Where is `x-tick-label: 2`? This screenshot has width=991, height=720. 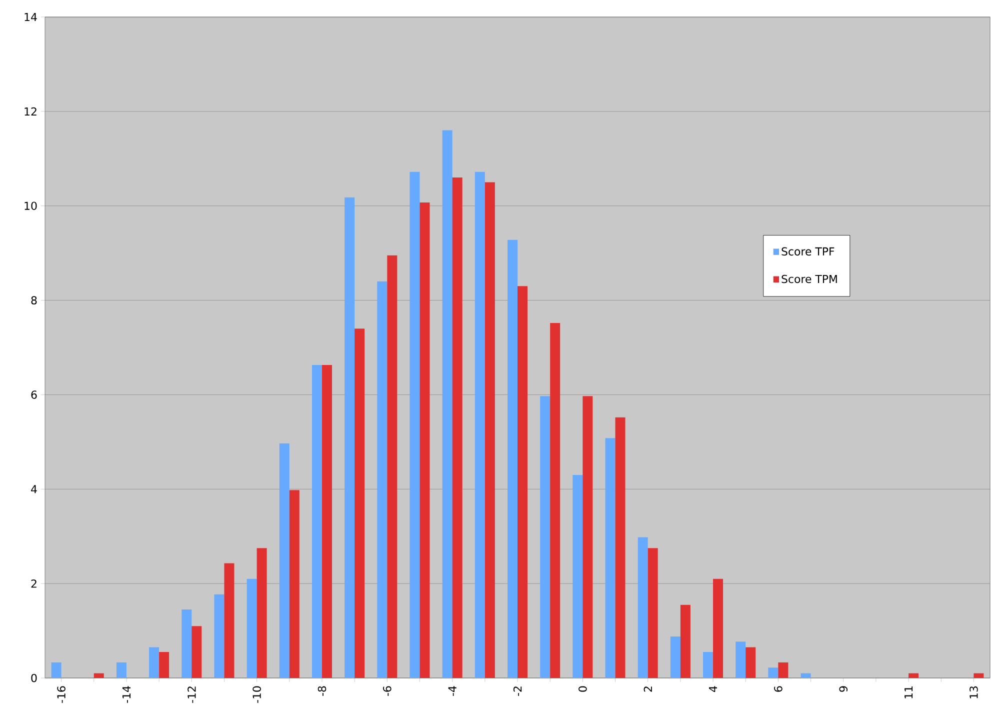
x-tick-label: 2 is located at coordinates (648, 689).